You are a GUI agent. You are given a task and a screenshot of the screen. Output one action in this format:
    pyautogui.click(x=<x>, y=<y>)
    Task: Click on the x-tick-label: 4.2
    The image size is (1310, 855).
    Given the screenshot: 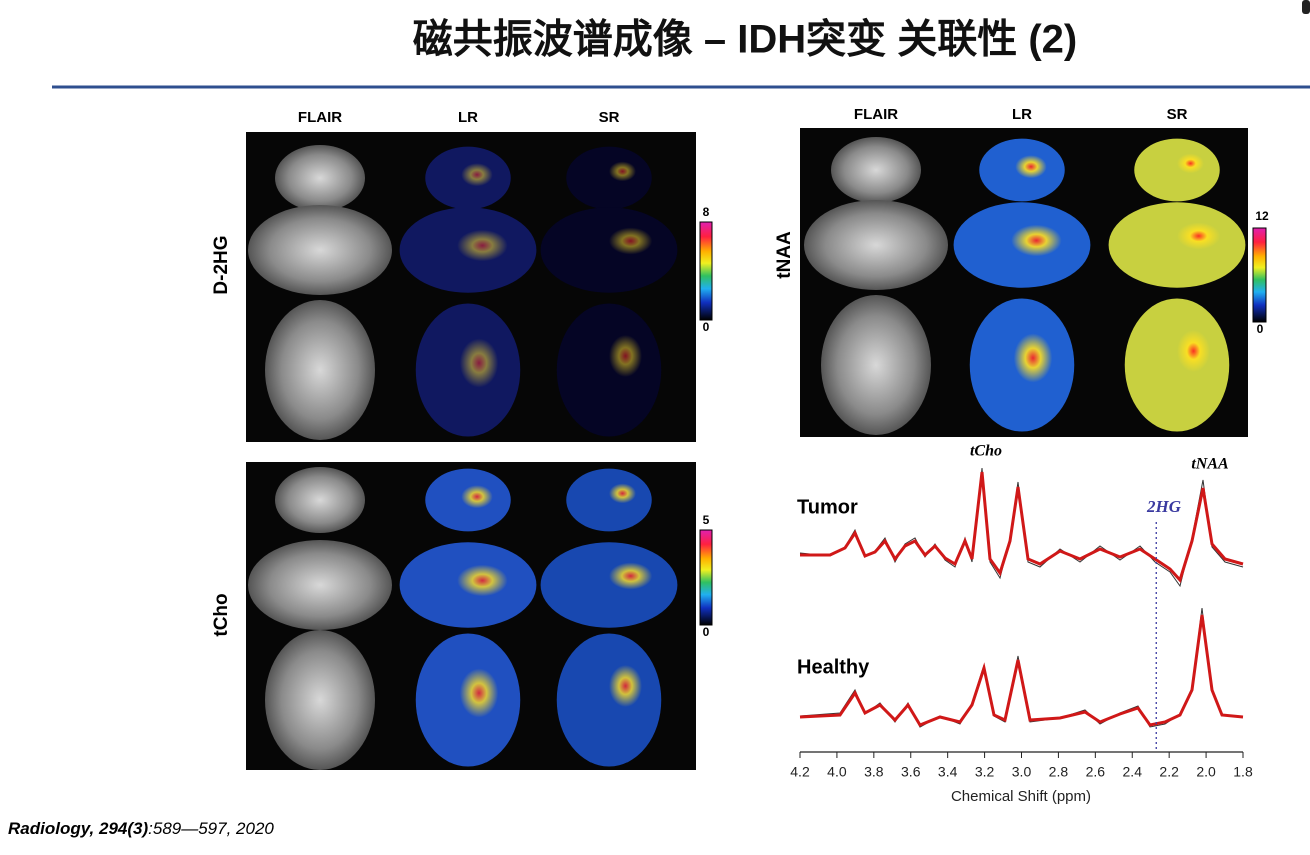 What is the action you would take?
    pyautogui.click(x=800, y=772)
    